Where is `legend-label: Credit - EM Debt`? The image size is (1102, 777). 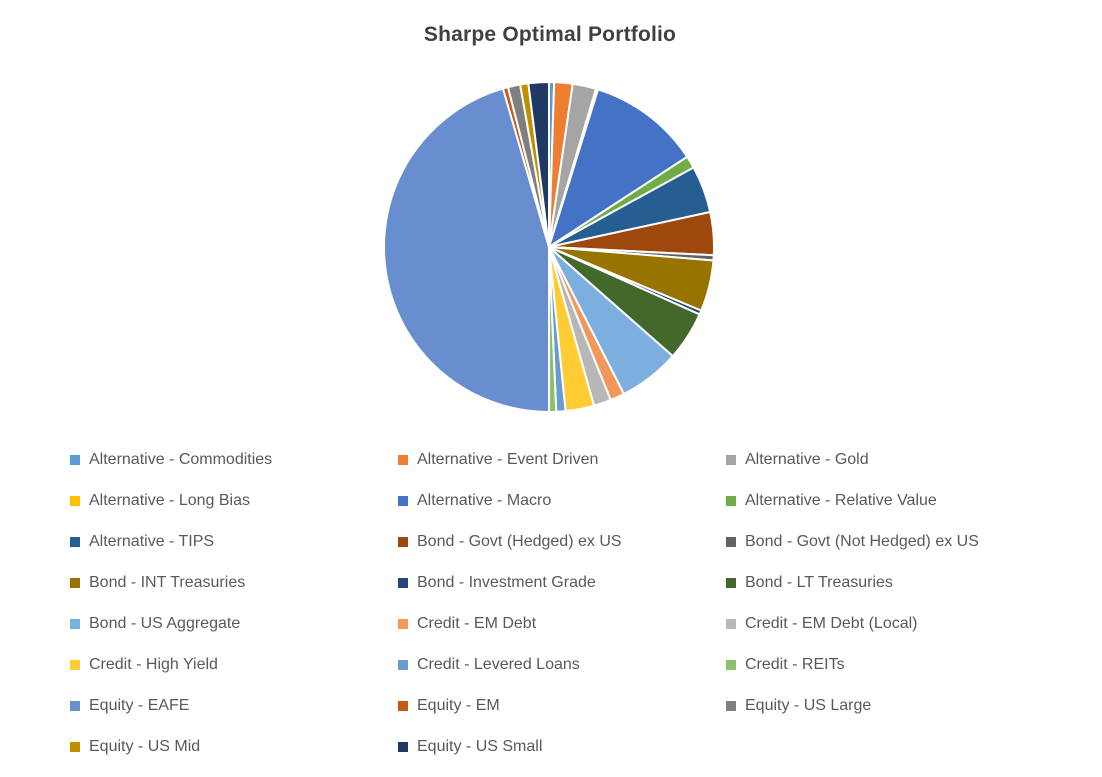 legend-label: Credit - EM Debt is located at coordinates (477, 623).